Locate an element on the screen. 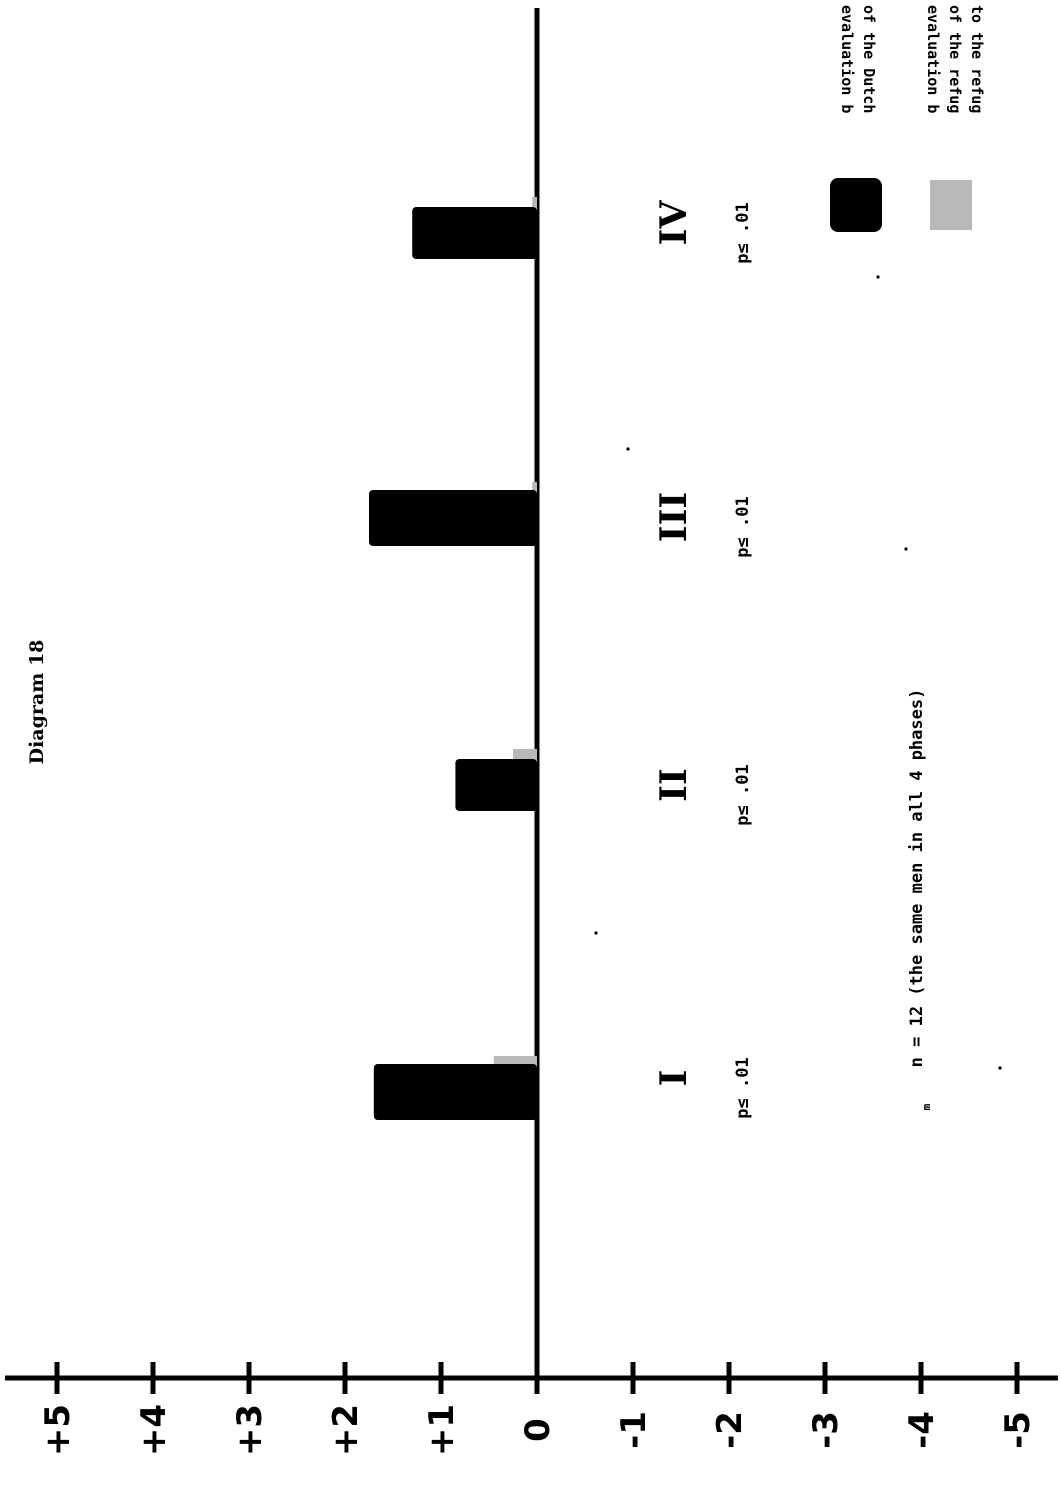 The height and width of the screenshot is (1497, 1061). sample-note-text: n = 12 (the same men in all 4 phases) is located at coordinates (917, 878).